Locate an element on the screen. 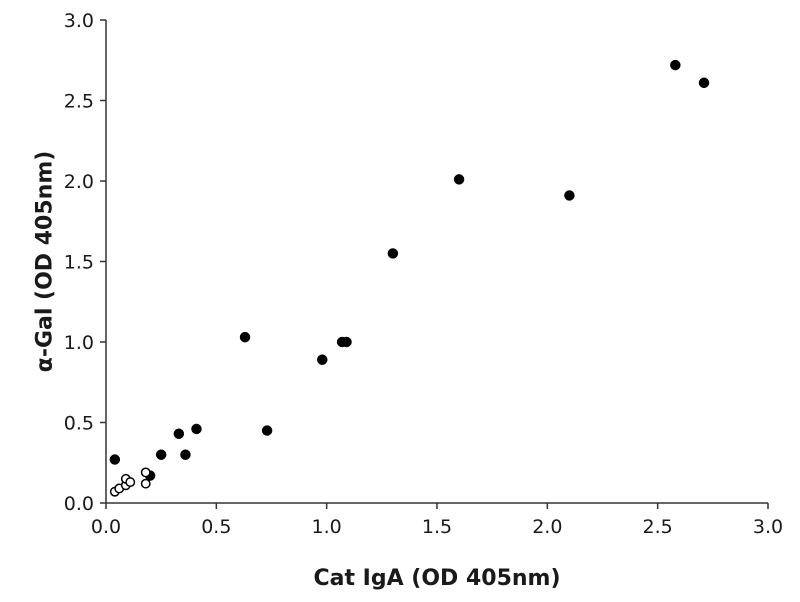  y-tick-label: 2.0 is located at coordinates (79, 182).